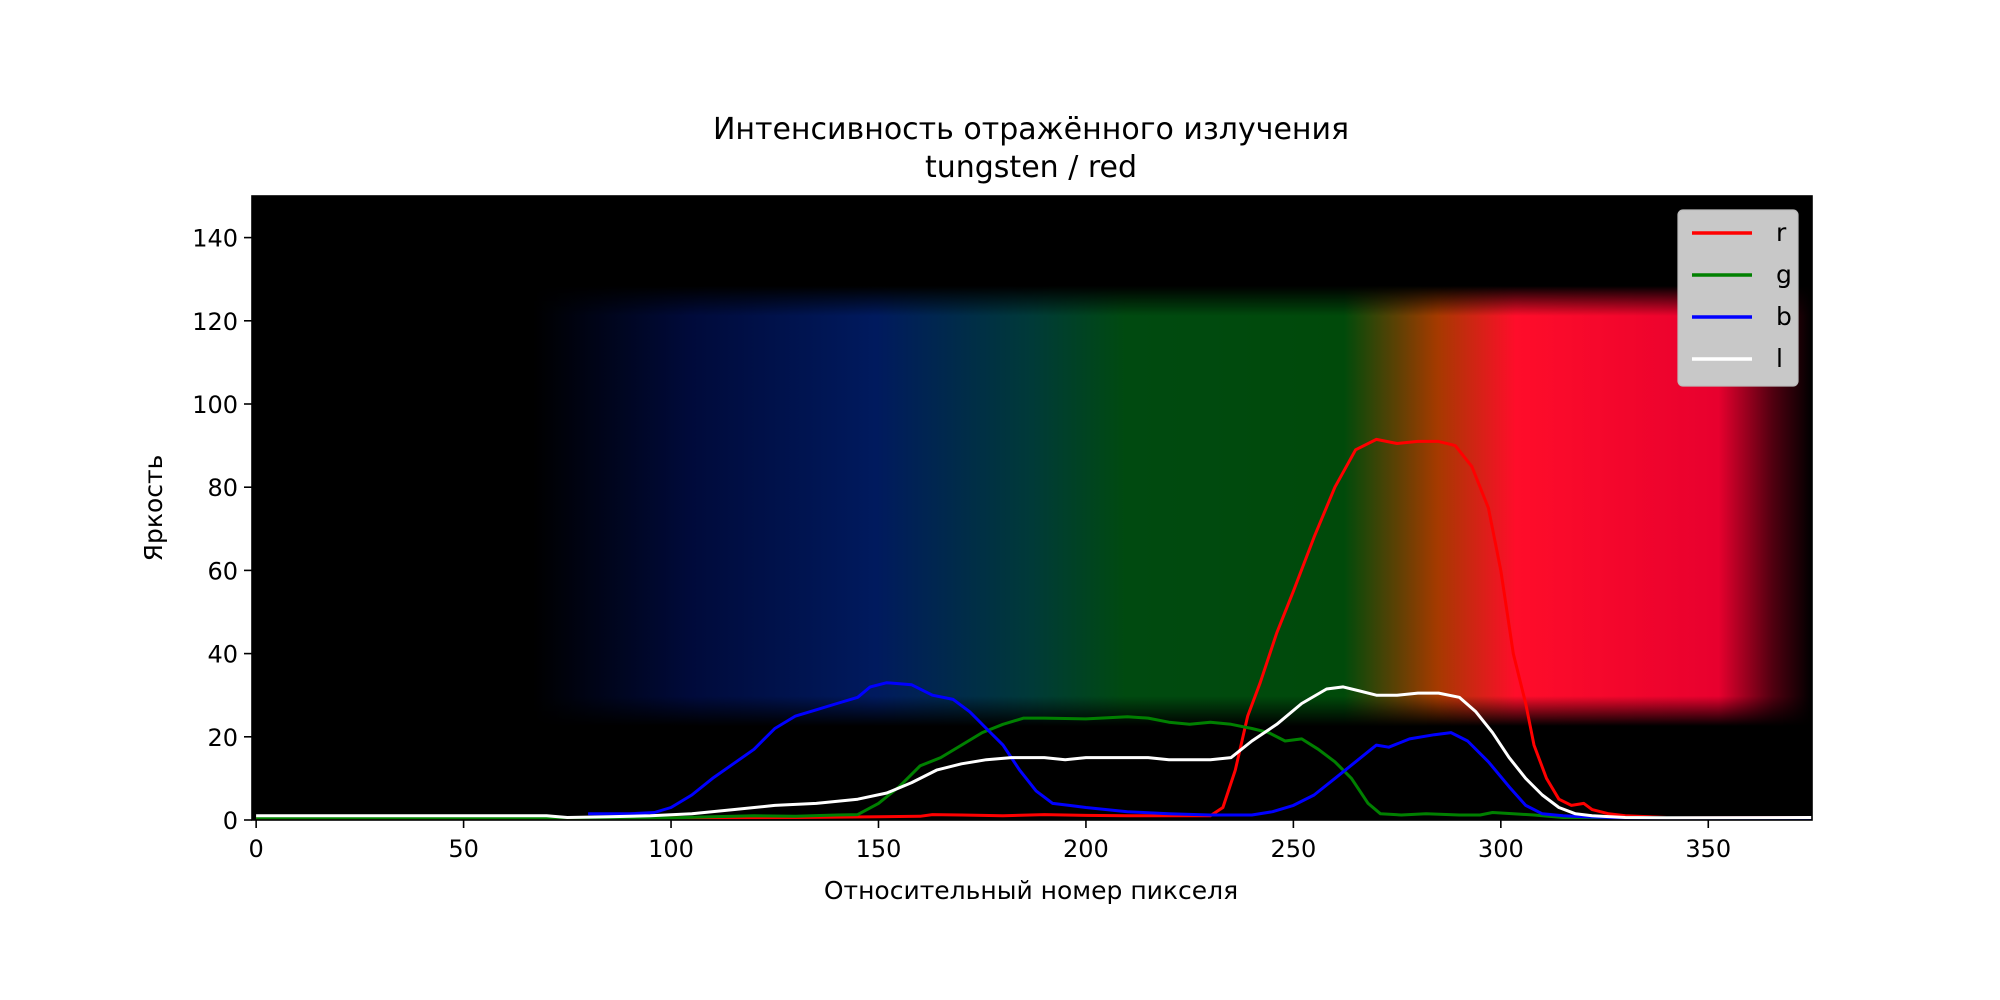 The width and height of the screenshot is (2000, 1000). I want to click on series-line-g, so click(1034, 767).